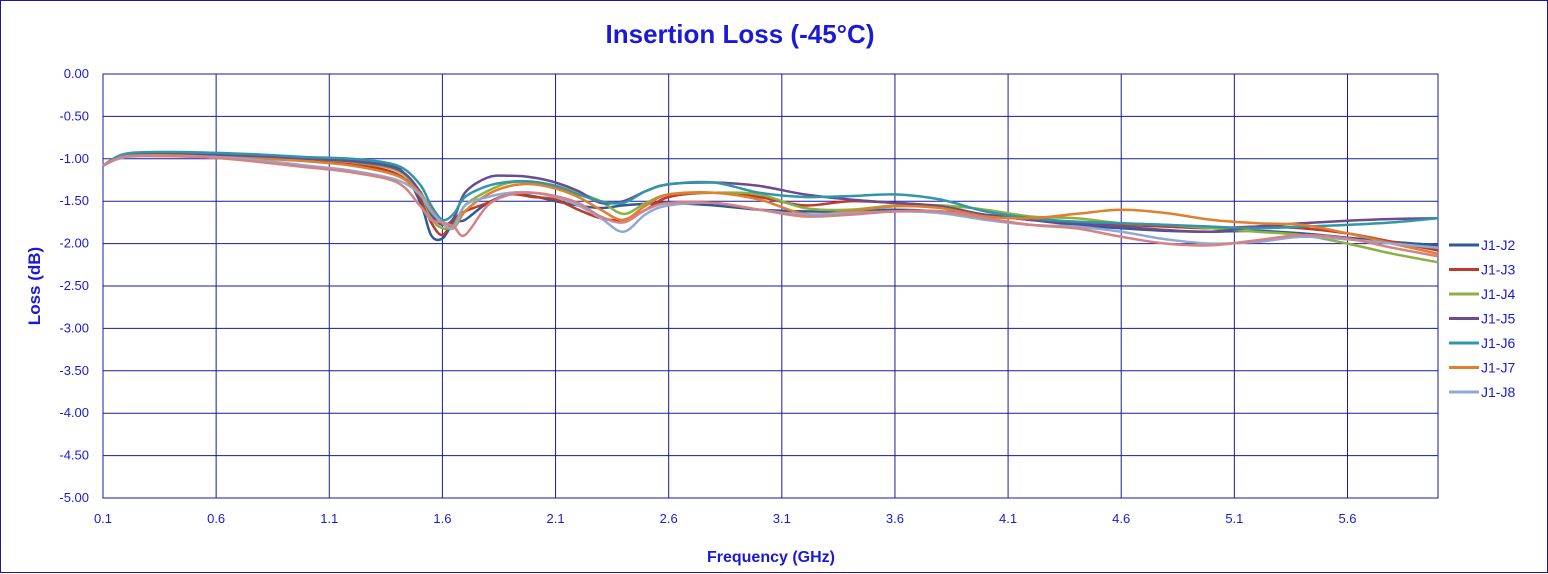 The image size is (1548, 574). What do you see at coordinates (74, 200) in the screenshot?
I see `y-tick-label: -1.50` at bounding box center [74, 200].